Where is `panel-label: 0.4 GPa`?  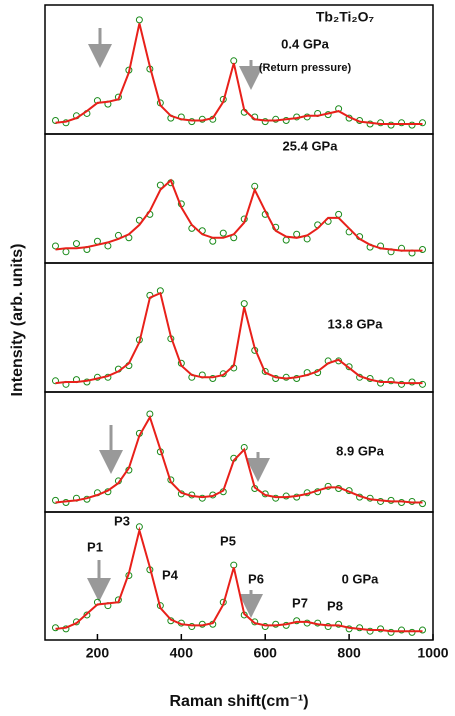
panel-label: 0.4 GPa is located at coordinates (305, 43).